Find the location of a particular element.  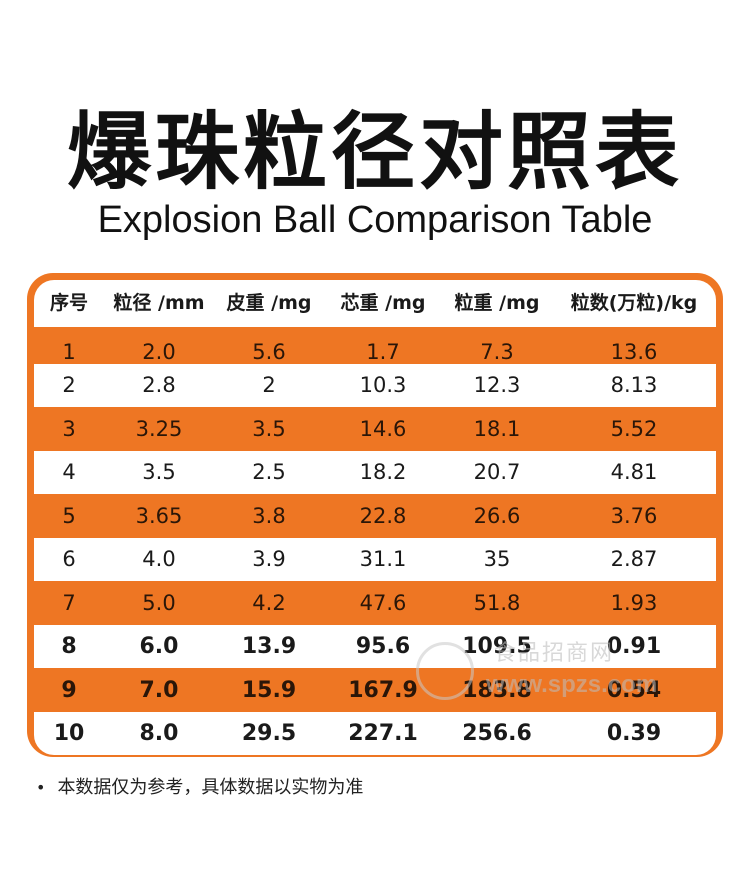

table-cell: 5.0 is located at coordinates (159, 603).